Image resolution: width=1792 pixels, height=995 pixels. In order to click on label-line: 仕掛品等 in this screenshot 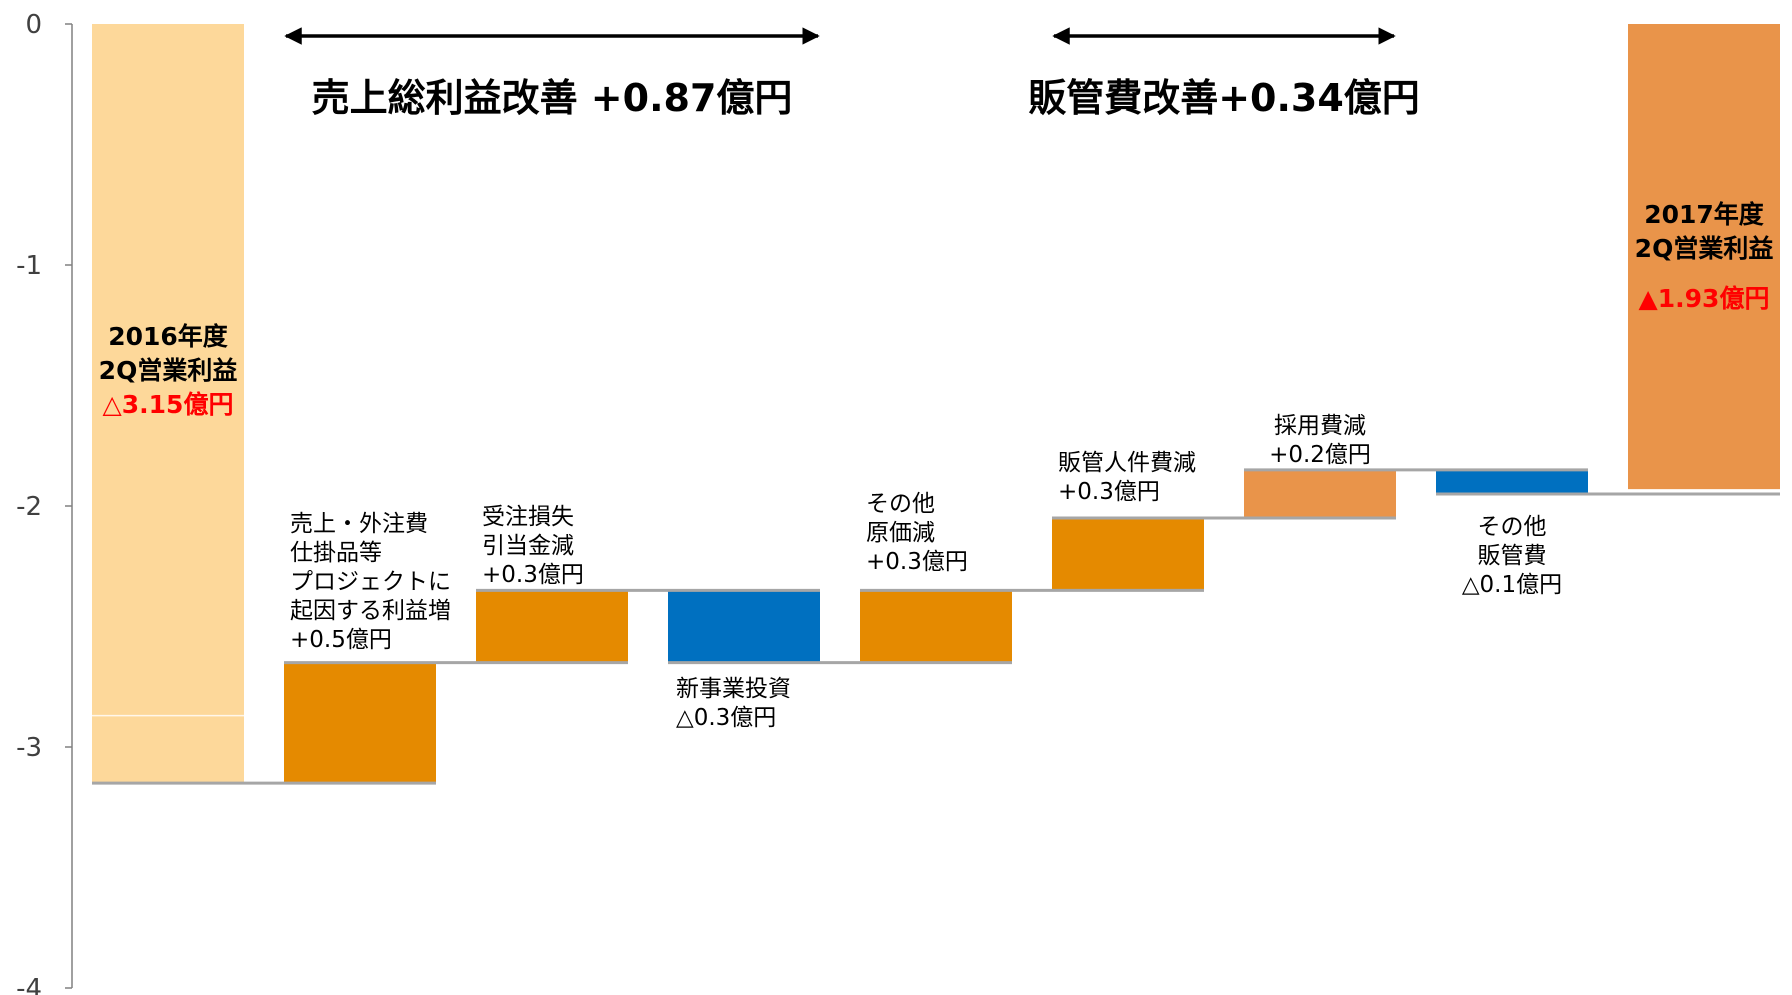, I will do `click(336, 553)`.